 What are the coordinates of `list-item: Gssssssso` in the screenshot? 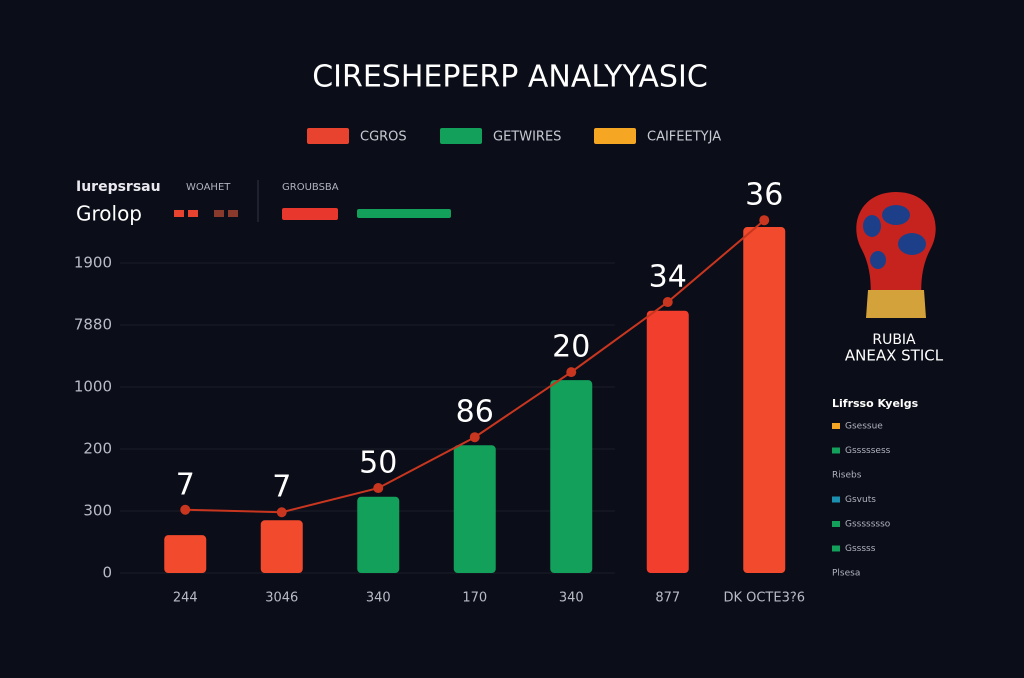 It's located at (868, 525).